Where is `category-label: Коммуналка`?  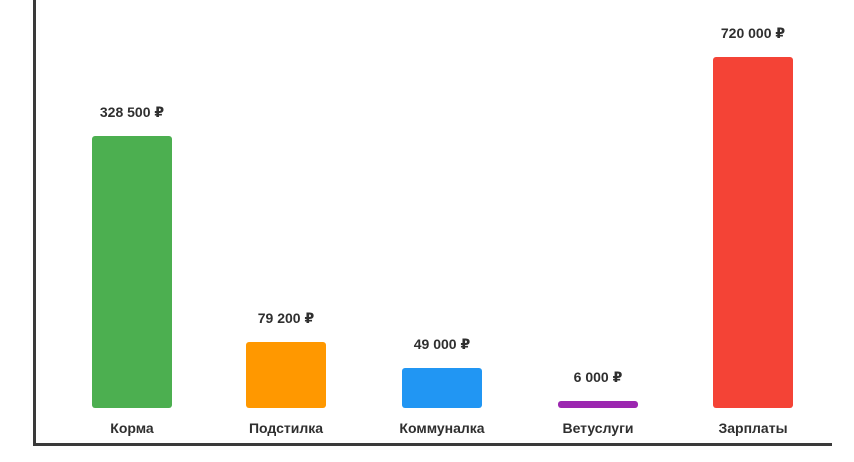
category-label: Коммуналка is located at coordinates (442, 428).